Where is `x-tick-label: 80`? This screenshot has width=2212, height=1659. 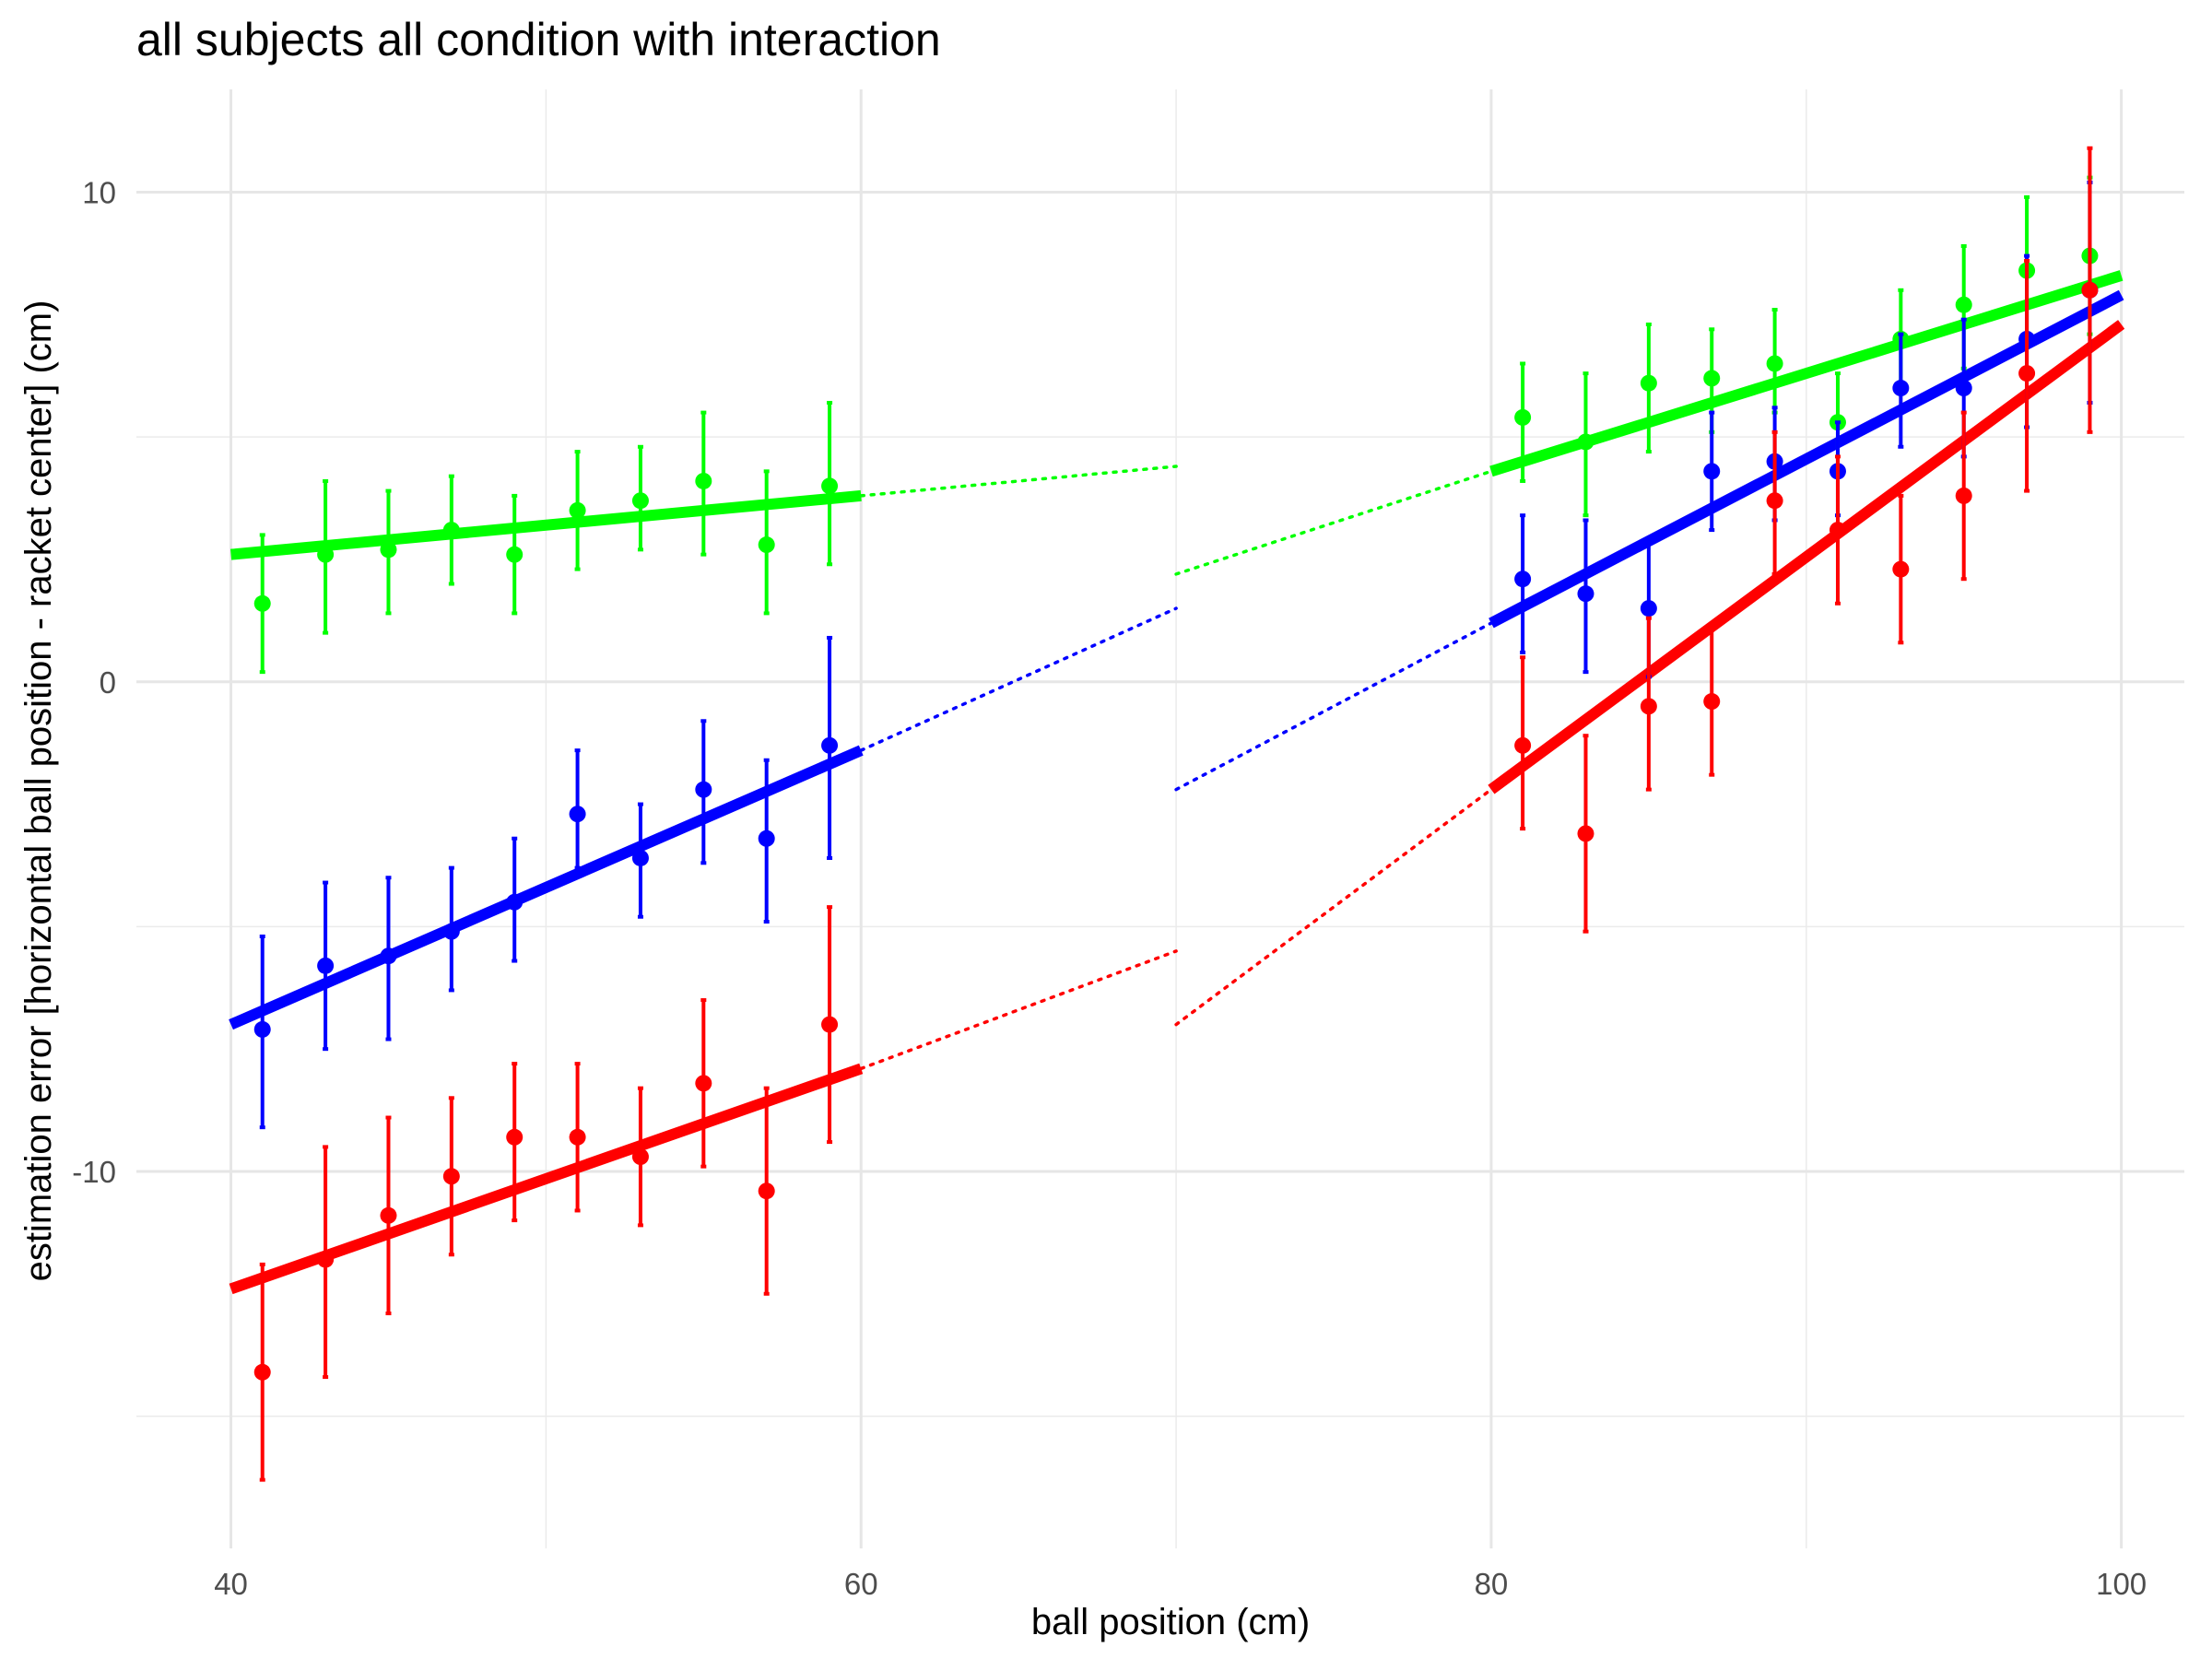
x-tick-label: 80 is located at coordinates (1492, 1584).